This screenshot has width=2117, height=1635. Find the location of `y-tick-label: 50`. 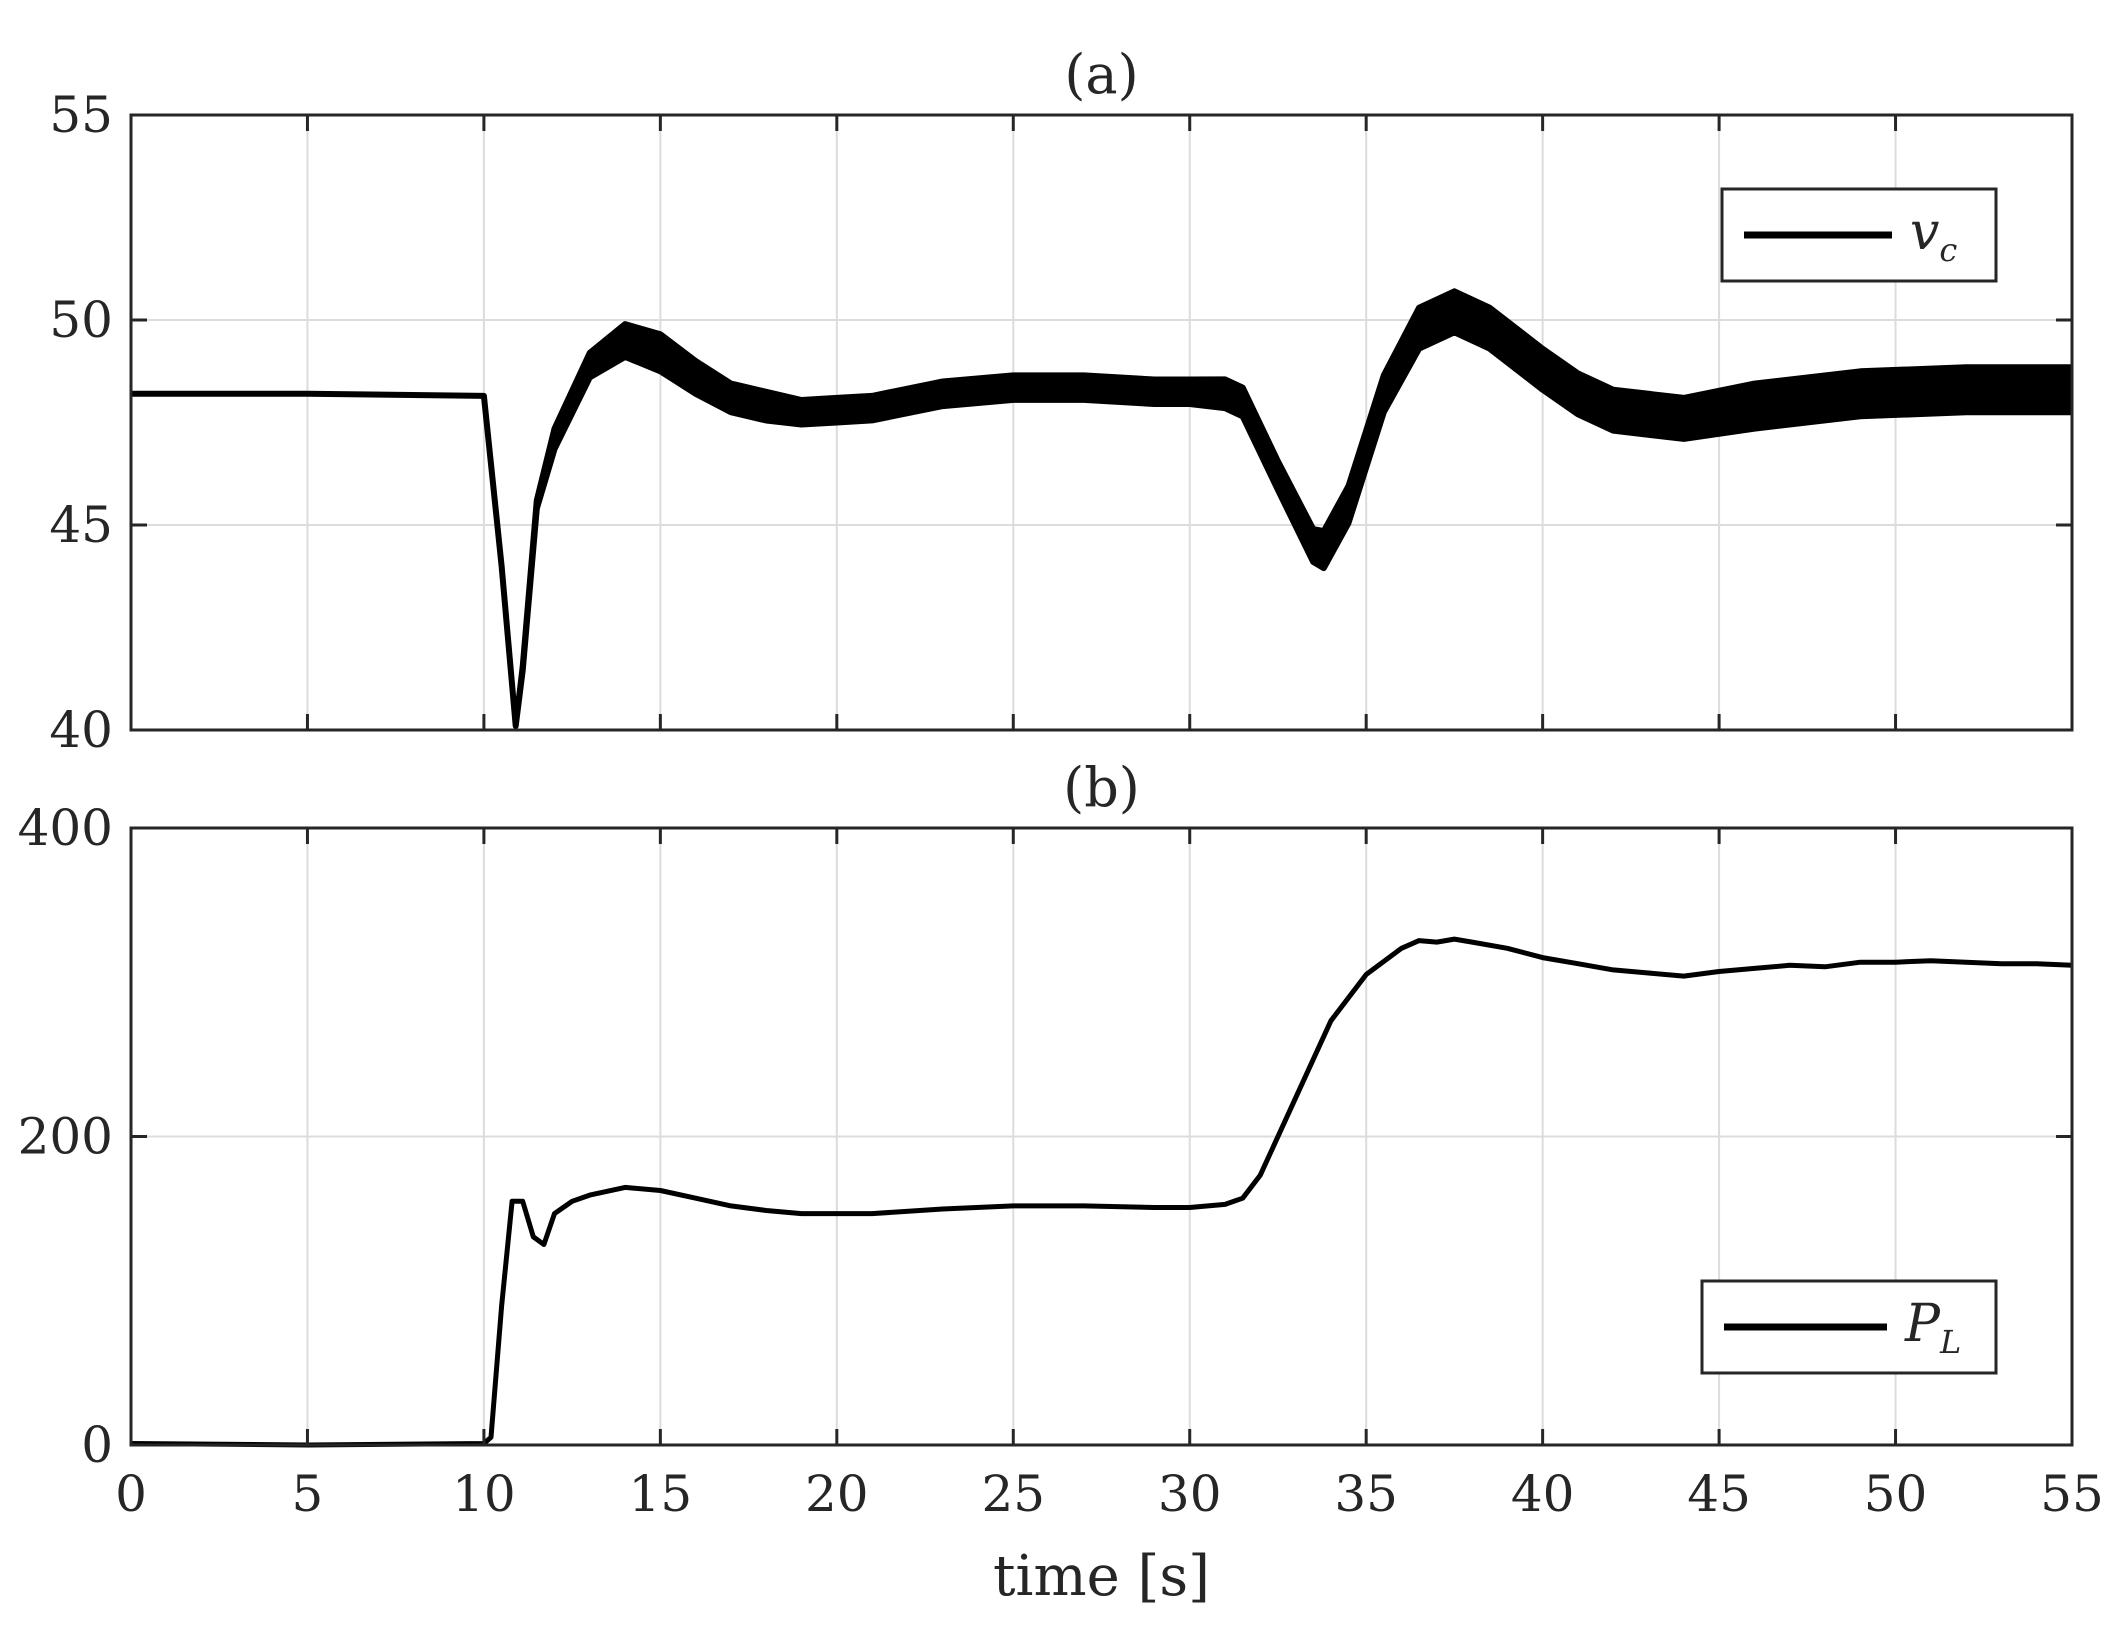

y-tick-label: 50 is located at coordinates (81, 320).